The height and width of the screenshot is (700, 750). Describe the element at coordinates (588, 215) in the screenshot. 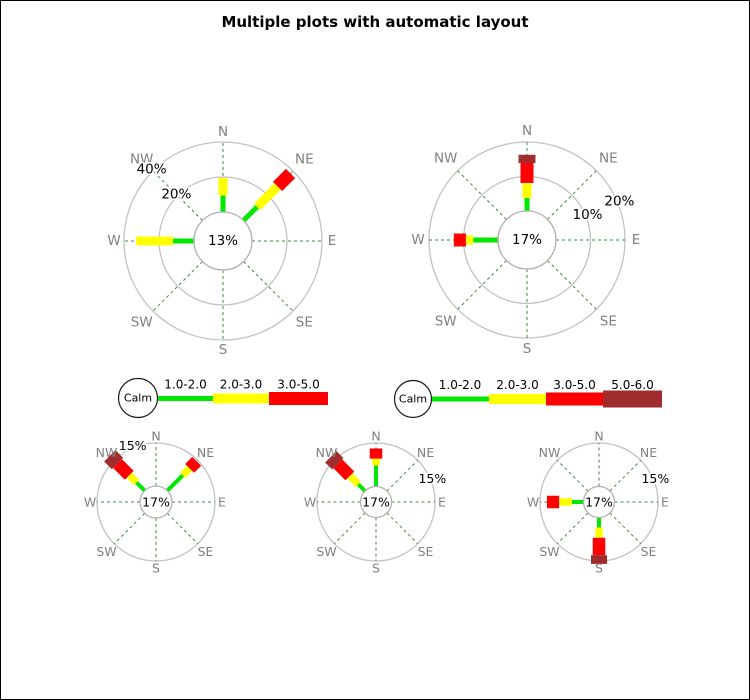

I see `ring-label-10: 10%` at that location.